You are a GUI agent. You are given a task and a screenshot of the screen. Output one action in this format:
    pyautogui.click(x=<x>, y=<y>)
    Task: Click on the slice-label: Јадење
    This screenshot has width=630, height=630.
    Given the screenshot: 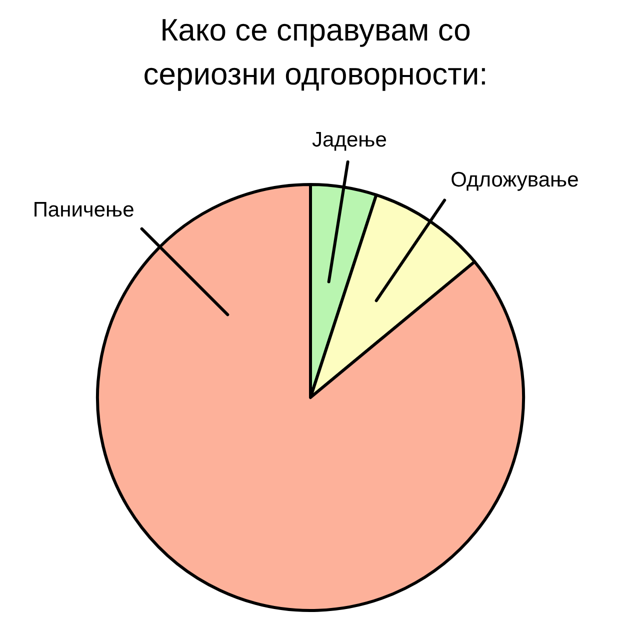 What is the action you would take?
    pyautogui.click(x=349, y=140)
    